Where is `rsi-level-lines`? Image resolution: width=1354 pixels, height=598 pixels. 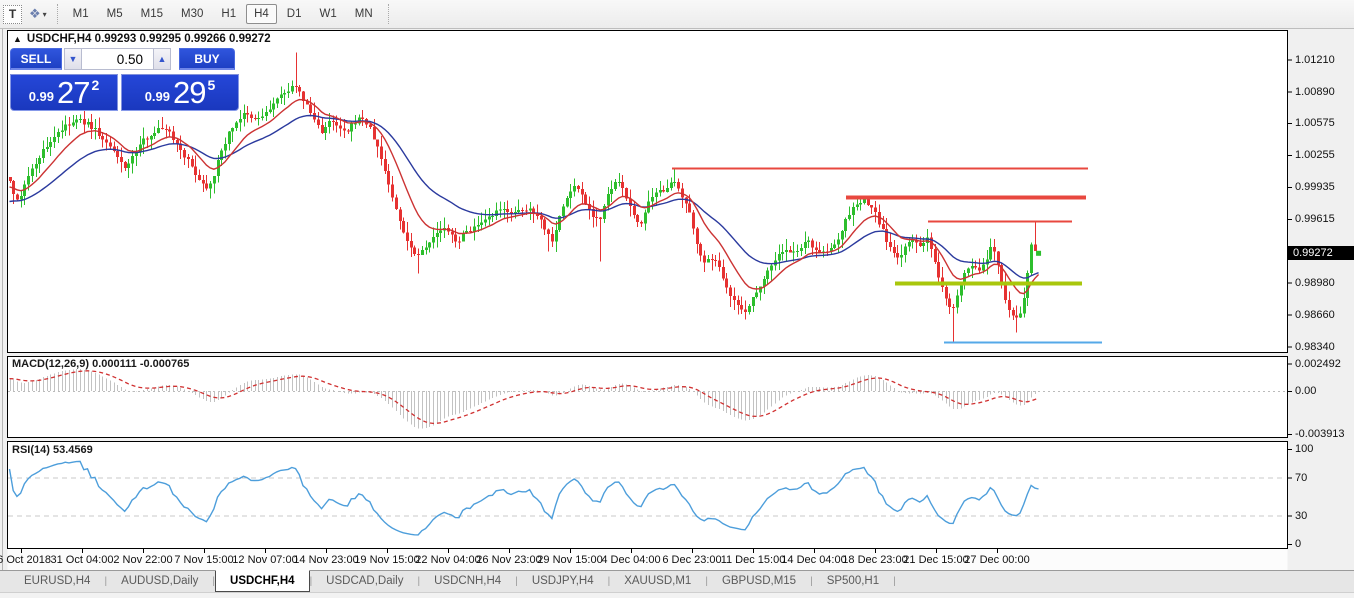 rsi-level-lines is located at coordinates (647, 497).